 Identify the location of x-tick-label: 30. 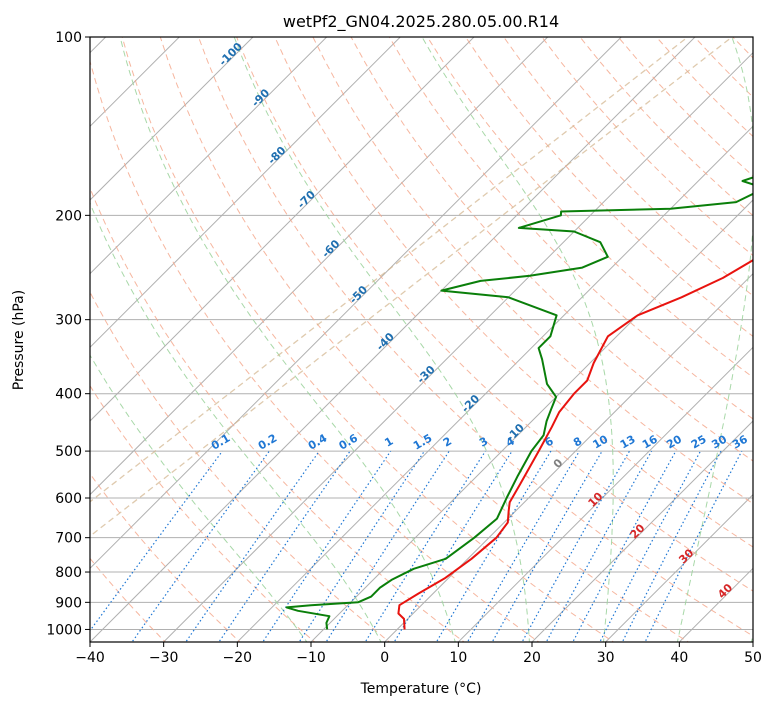
(606, 658).